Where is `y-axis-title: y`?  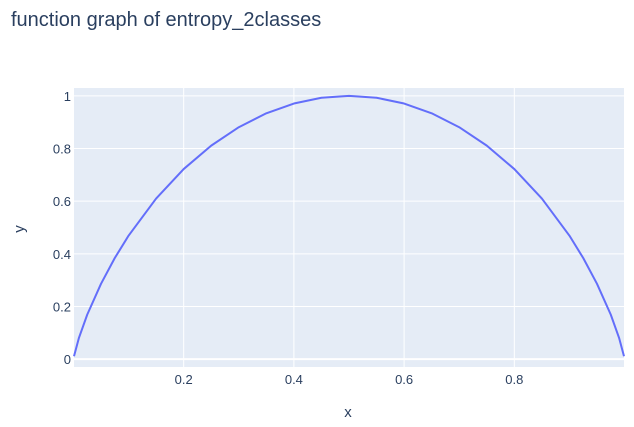 y-axis-title: y is located at coordinates (19, 229).